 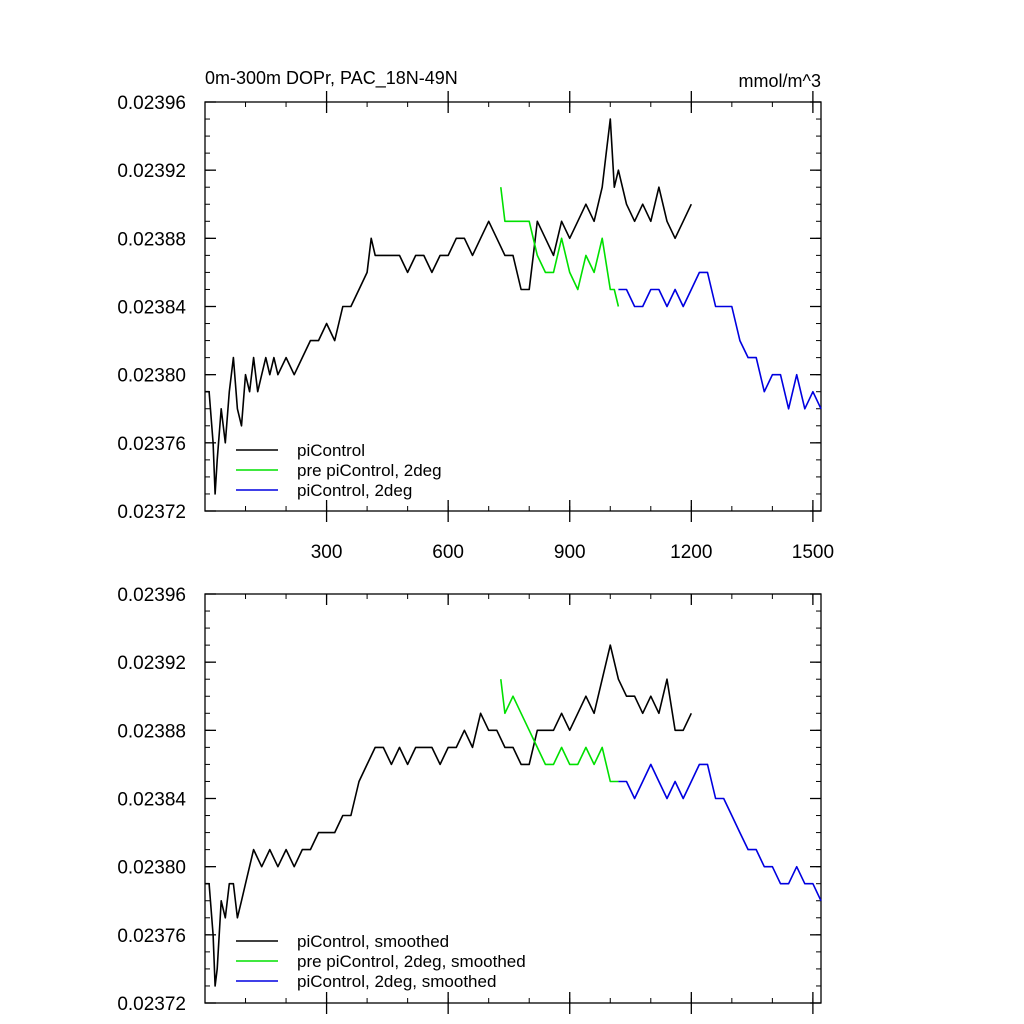 I want to click on top-x-tick-label: 900, so click(x=570, y=552).